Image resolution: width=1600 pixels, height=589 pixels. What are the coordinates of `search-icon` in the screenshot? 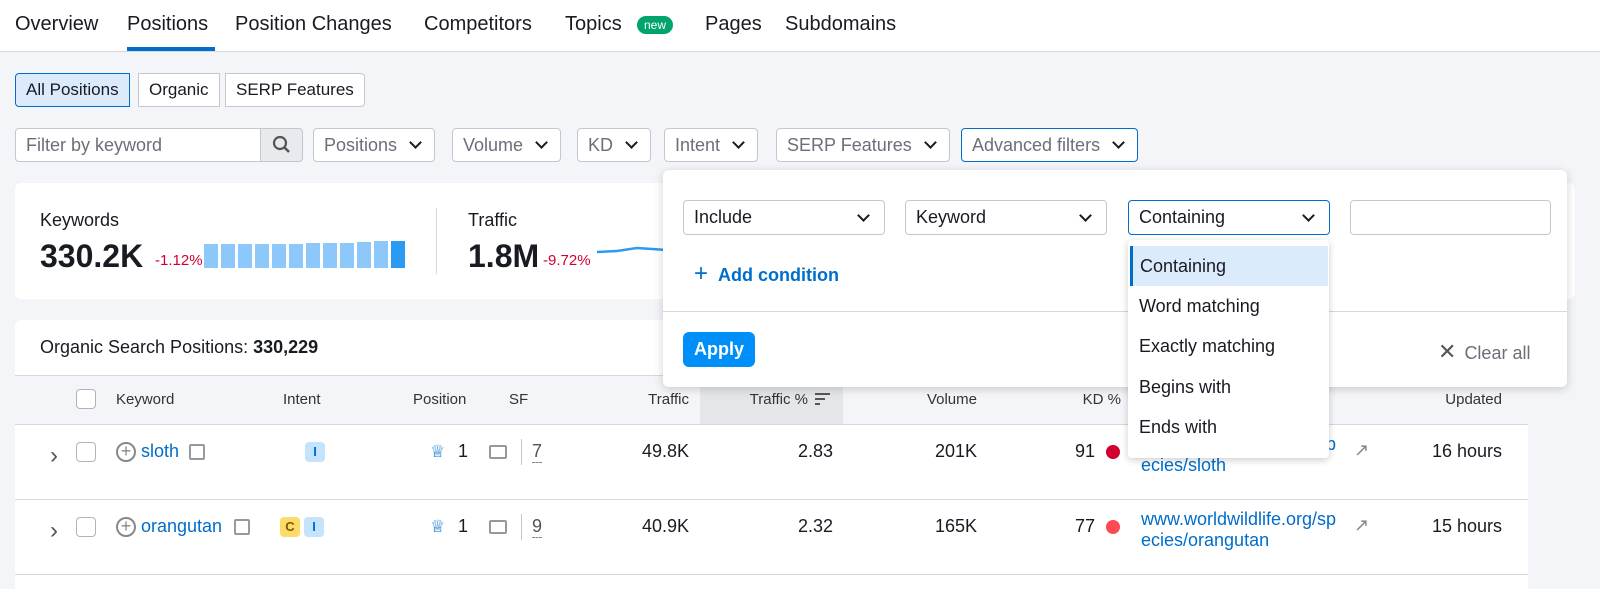 It's located at (281, 144).